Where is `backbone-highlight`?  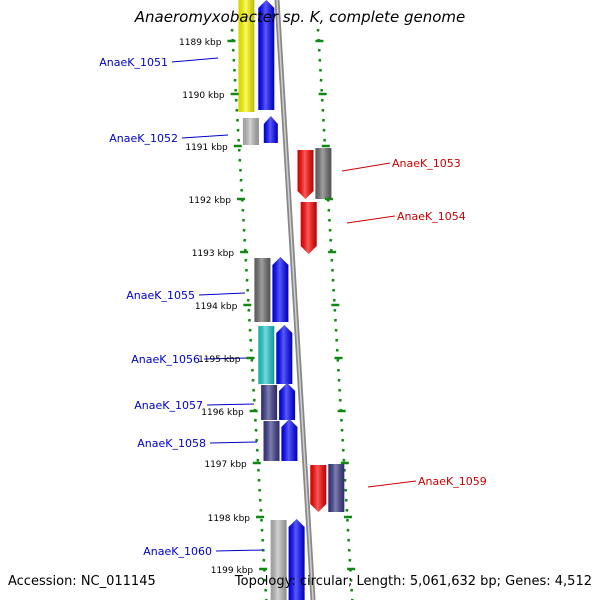
backbone-highlight is located at coordinates (295, 300).